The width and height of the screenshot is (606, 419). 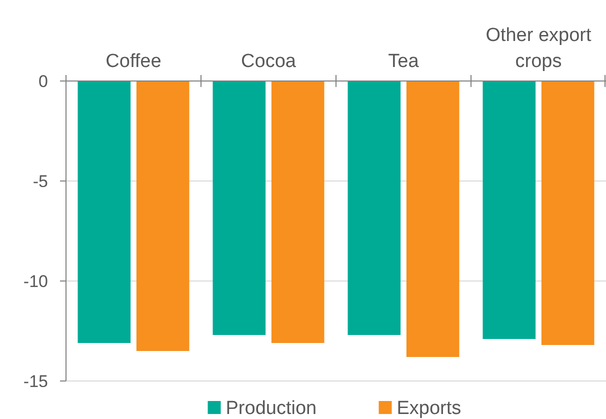 I want to click on x-tick-label: Coffee, so click(x=134, y=61).